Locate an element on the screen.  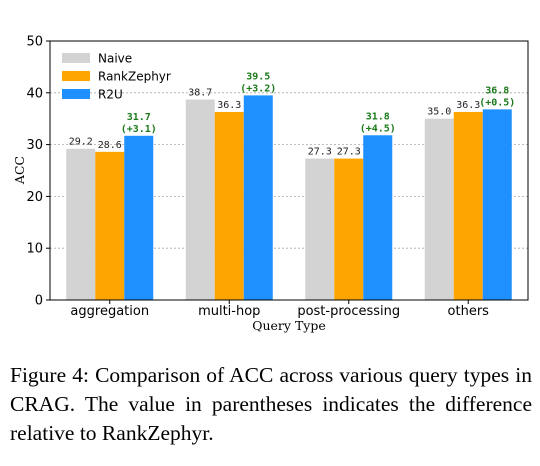
legend-swatch-naive is located at coordinates (76, 58).